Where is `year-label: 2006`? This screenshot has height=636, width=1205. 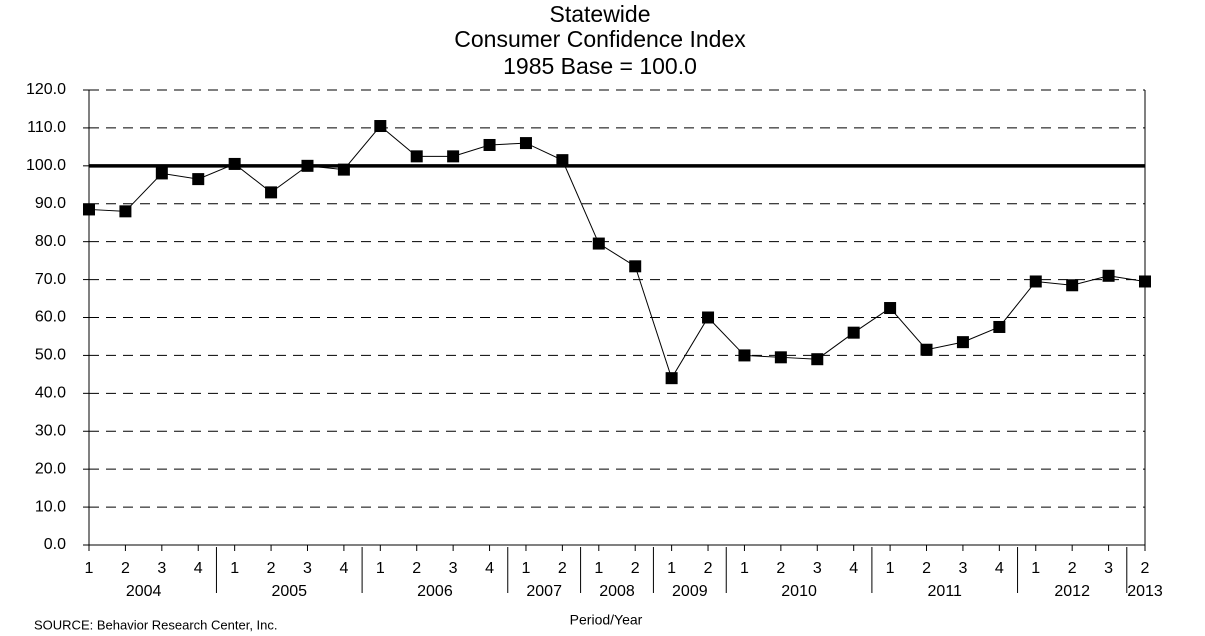
year-label: 2006 is located at coordinates (435, 591).